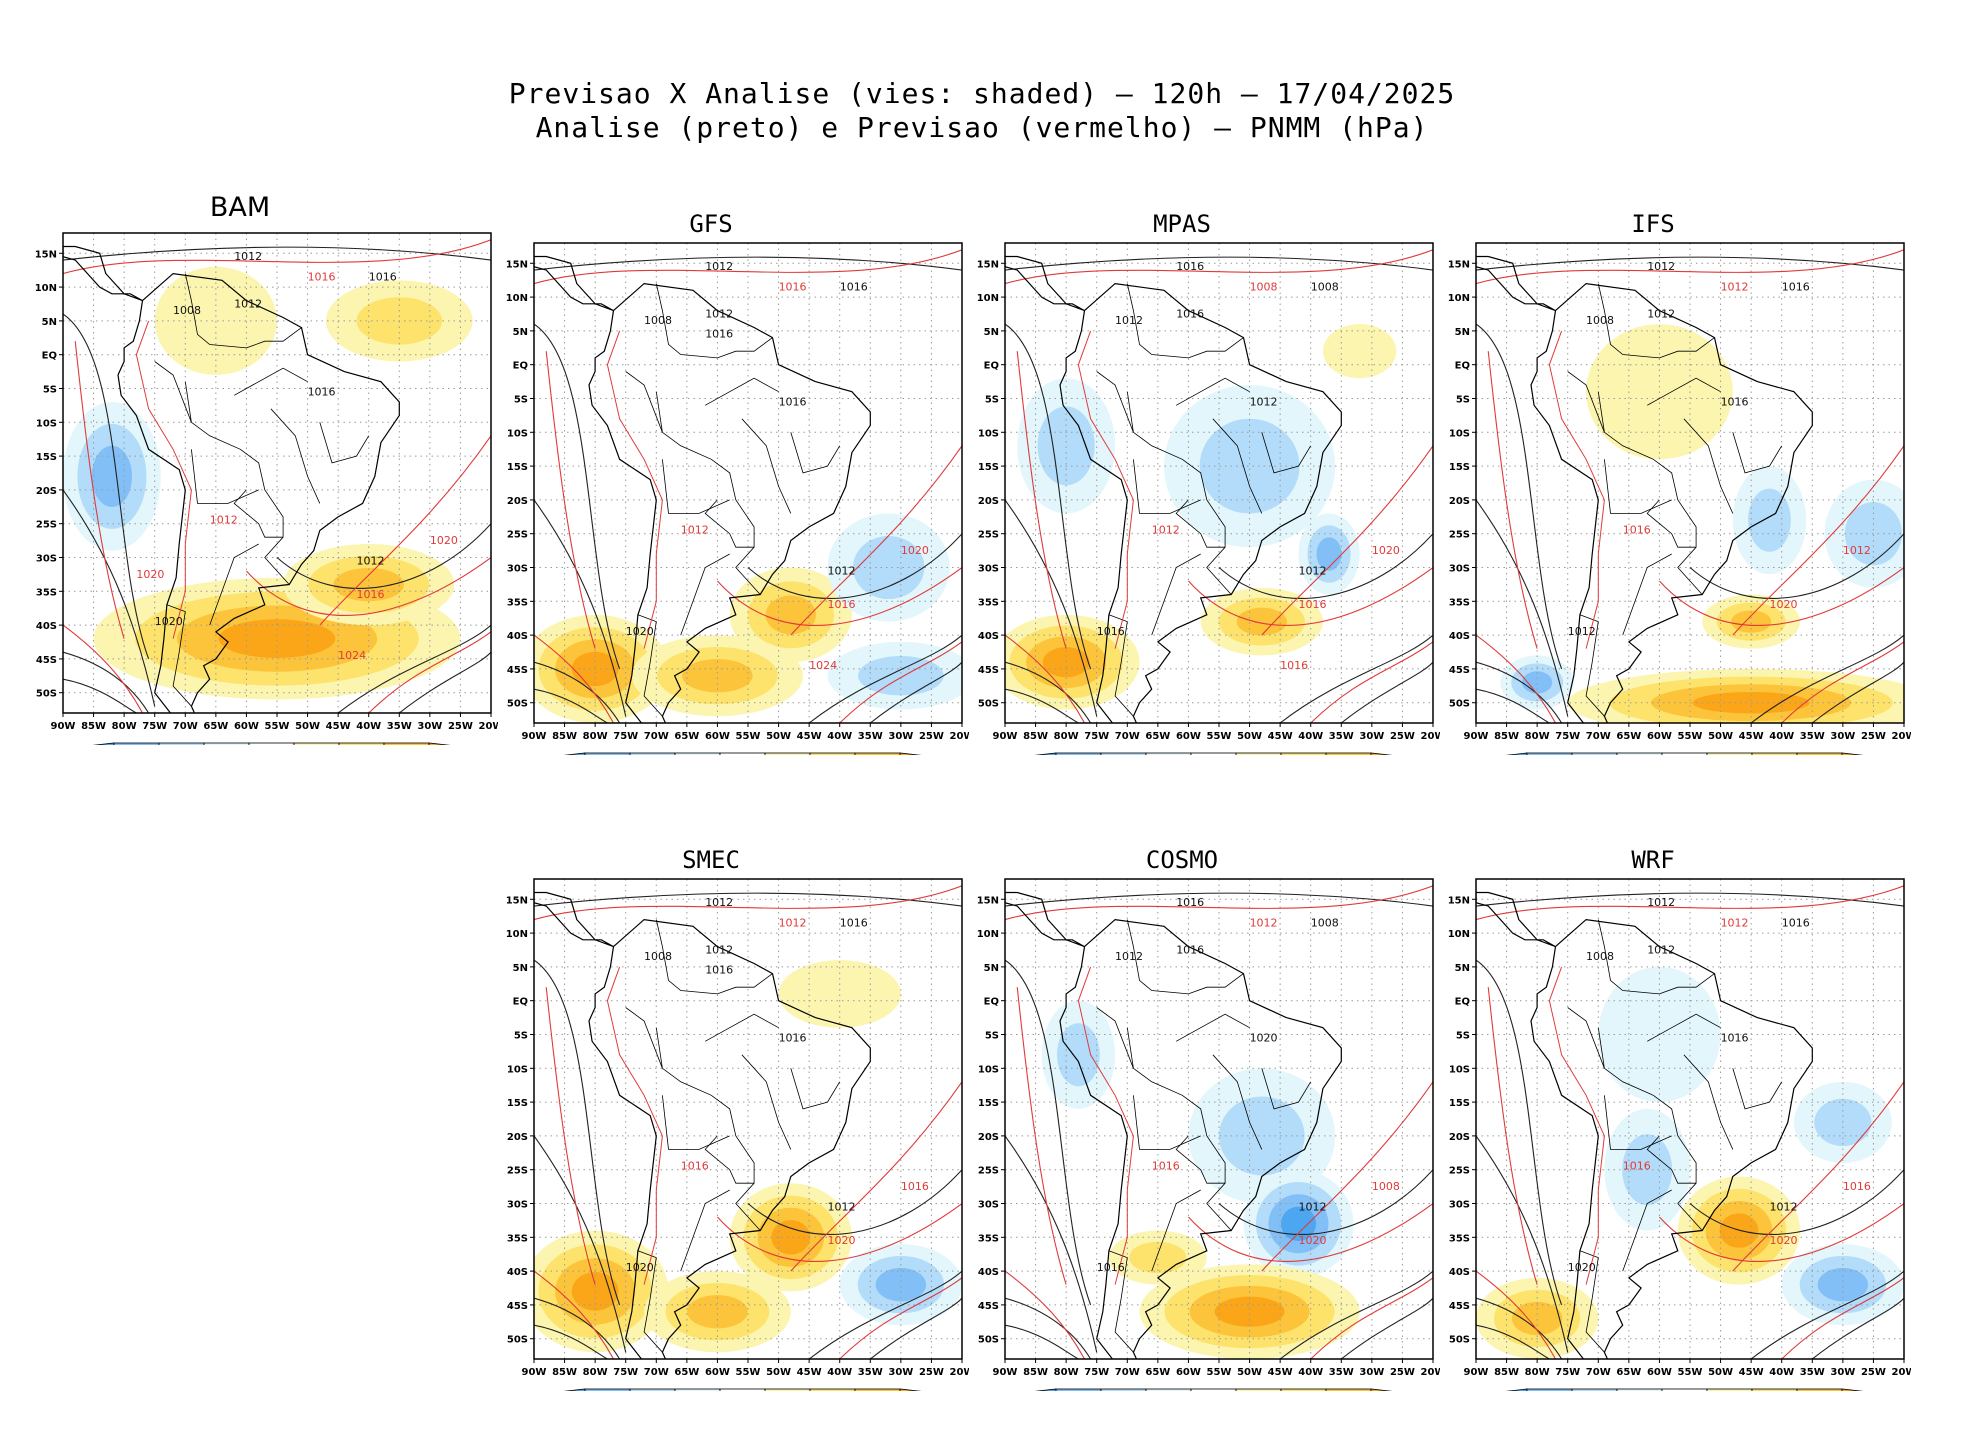 Image resolution: width=1964 pixels, height=1436 pixels. Describe the element at coordinates (1735, 401) in the screenshot. I see `analysis-isobar-label: 1016` at that location.